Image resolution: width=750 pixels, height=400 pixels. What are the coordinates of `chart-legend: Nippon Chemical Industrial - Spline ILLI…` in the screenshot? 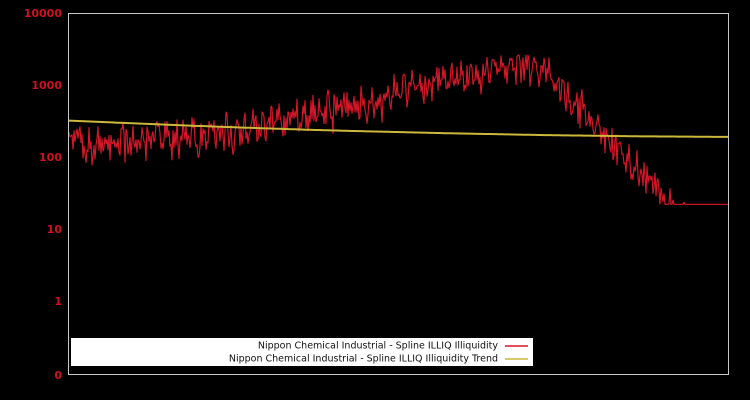 It's located at (302, 352).